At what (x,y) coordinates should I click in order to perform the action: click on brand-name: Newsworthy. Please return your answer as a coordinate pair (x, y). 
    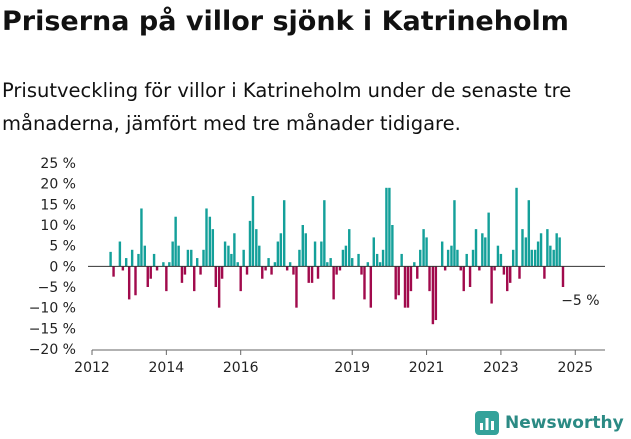
    Looking at the image, I should click on (564, 423).